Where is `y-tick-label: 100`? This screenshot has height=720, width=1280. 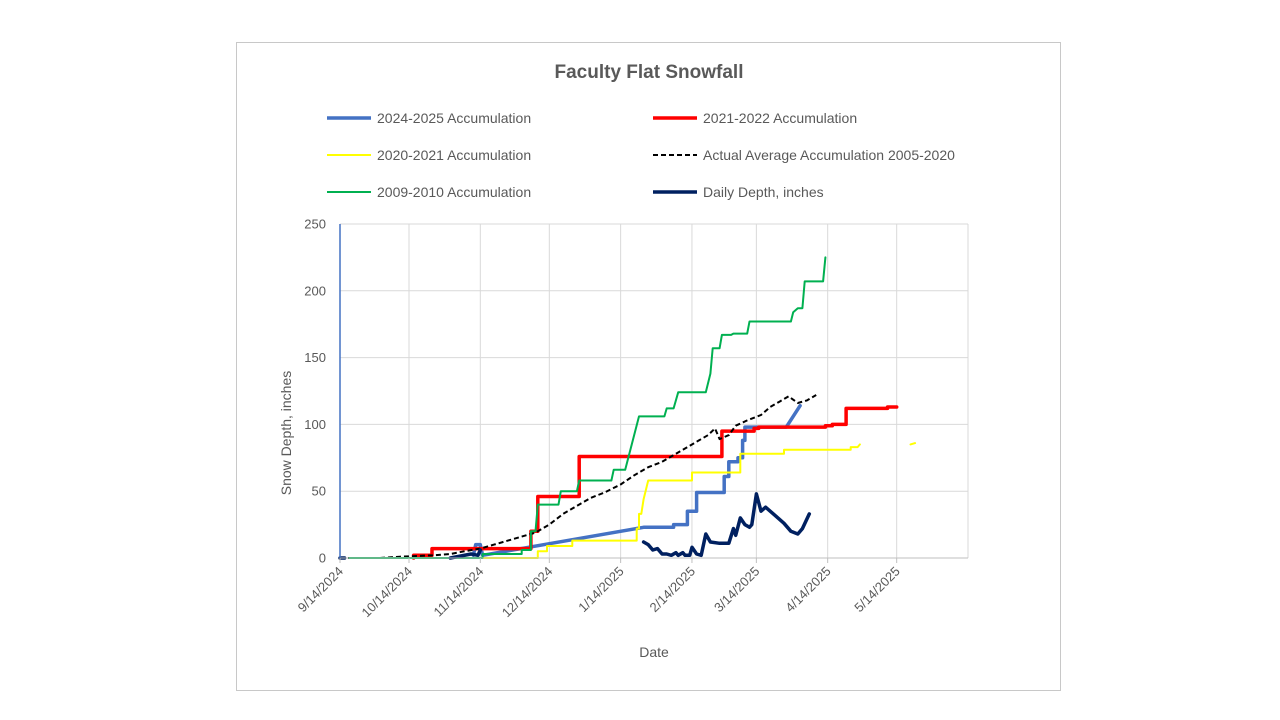 y-tick-label: 100 is located at coordinates (315, 424).